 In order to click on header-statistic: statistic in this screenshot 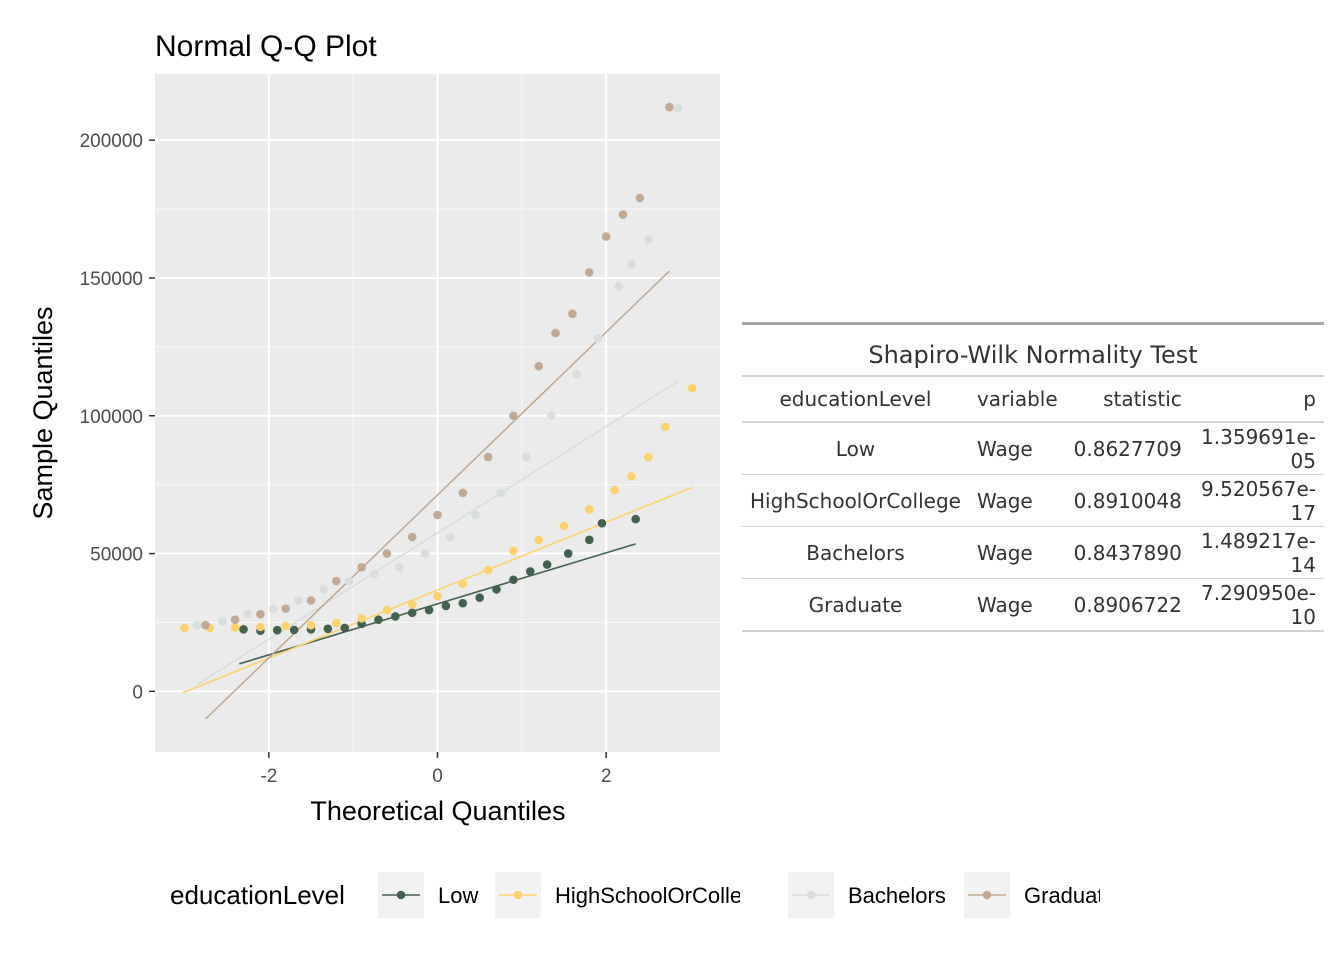, I will do `click(1127, 400)`.